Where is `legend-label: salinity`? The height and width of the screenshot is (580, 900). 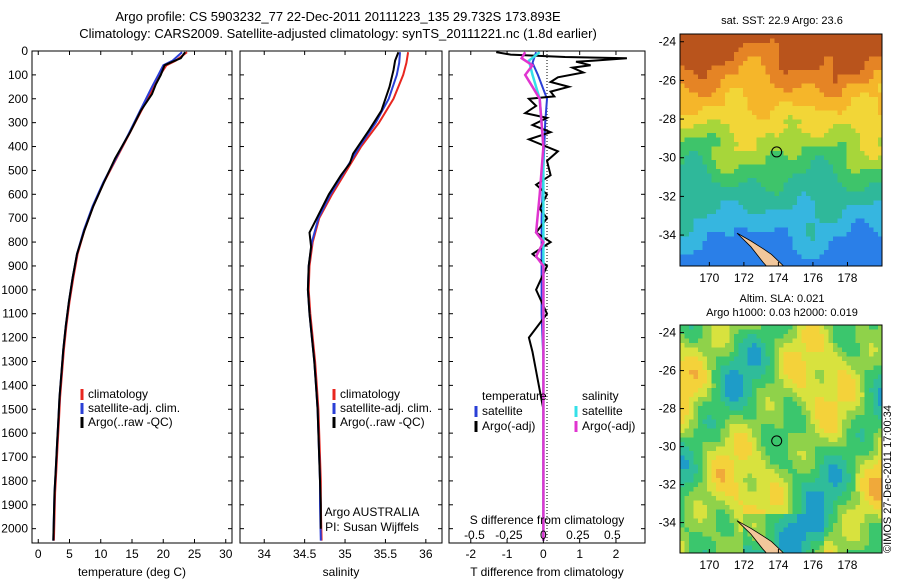 legend-label: salinity is located at coordinates (600, 396).